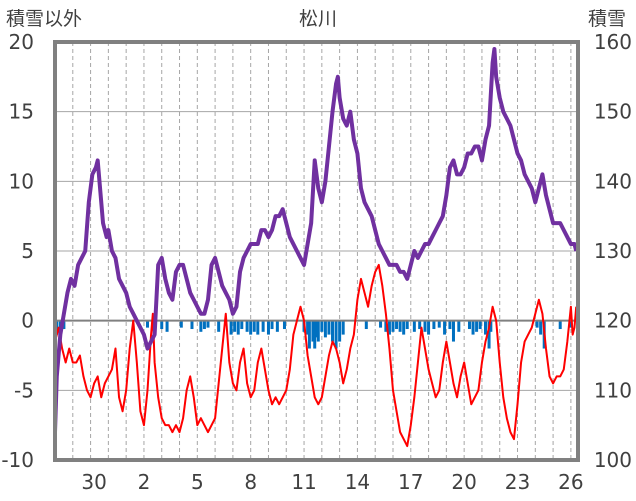  I want to click on y-tick-left: 5, so click(27, 251).